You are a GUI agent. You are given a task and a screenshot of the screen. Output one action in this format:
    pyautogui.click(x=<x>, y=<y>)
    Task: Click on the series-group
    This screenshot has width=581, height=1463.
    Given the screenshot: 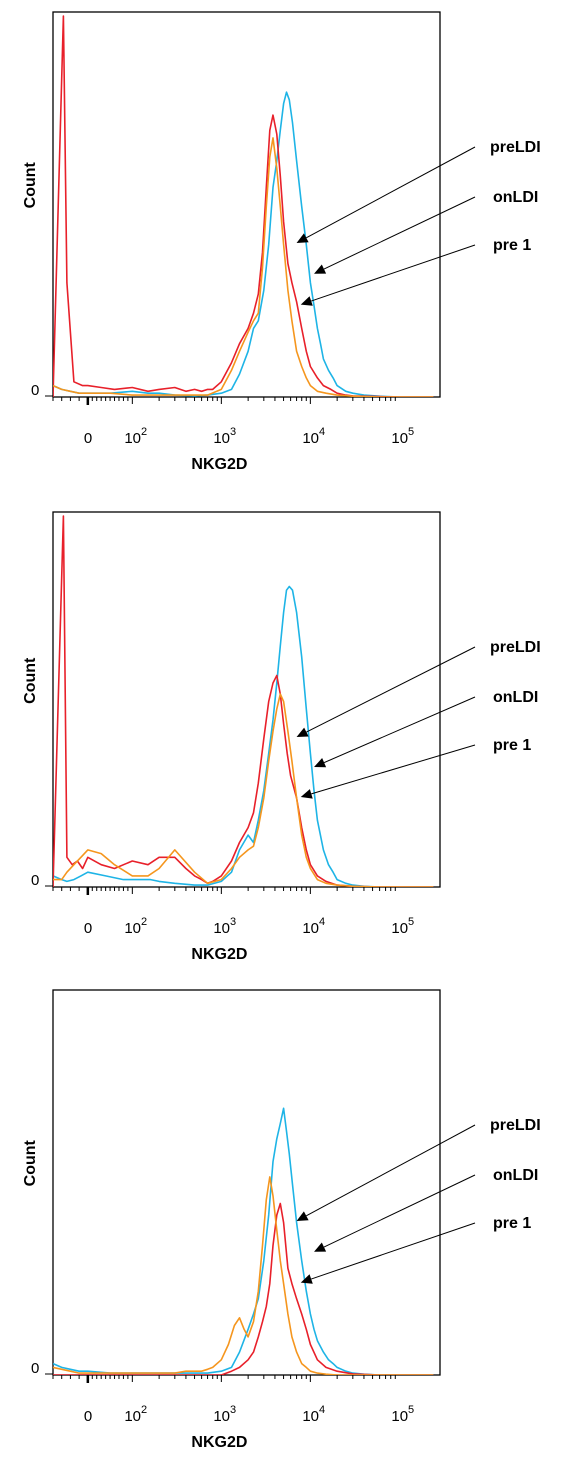 What is the action you would take?
    pyautogui.click(x=243, y=1241)
    